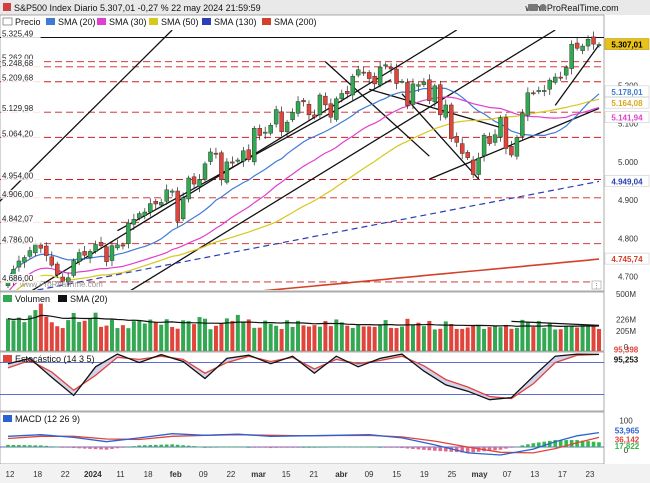 This screenshot has width=650, height=483. Describe the element at coordinates (626, 450) in the screenshot. I see `macd-tick-label: 0` at that location.